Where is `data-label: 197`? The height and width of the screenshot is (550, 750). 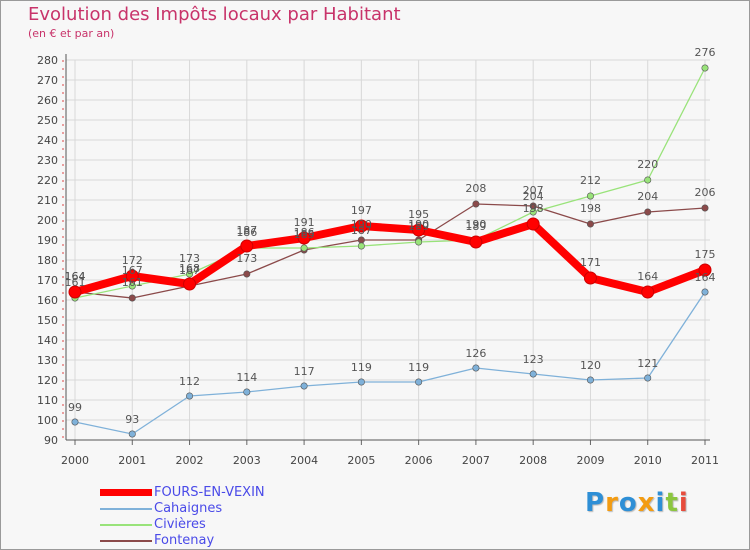
data-label: 197 is located at coordinates (361, 210).